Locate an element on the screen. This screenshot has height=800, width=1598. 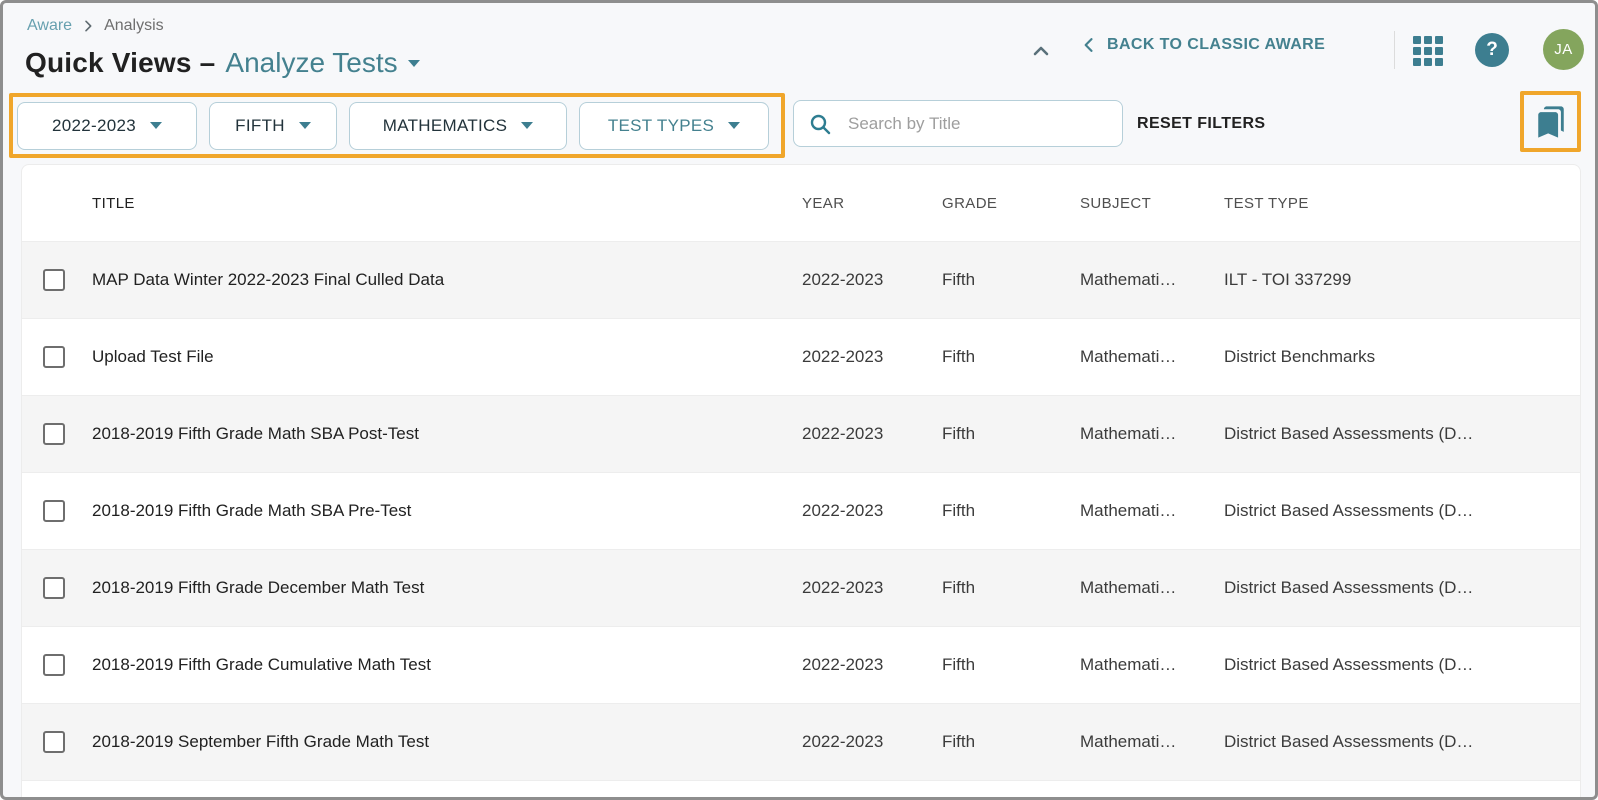
chevron-left-icon is located at coordinates (1088, 45).